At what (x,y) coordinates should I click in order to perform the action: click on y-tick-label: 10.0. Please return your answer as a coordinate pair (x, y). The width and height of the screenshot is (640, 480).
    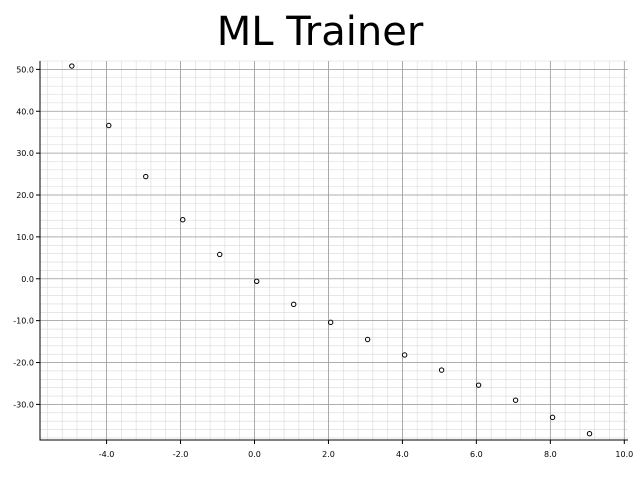
    Looking at the image, I should click on (25, 237).